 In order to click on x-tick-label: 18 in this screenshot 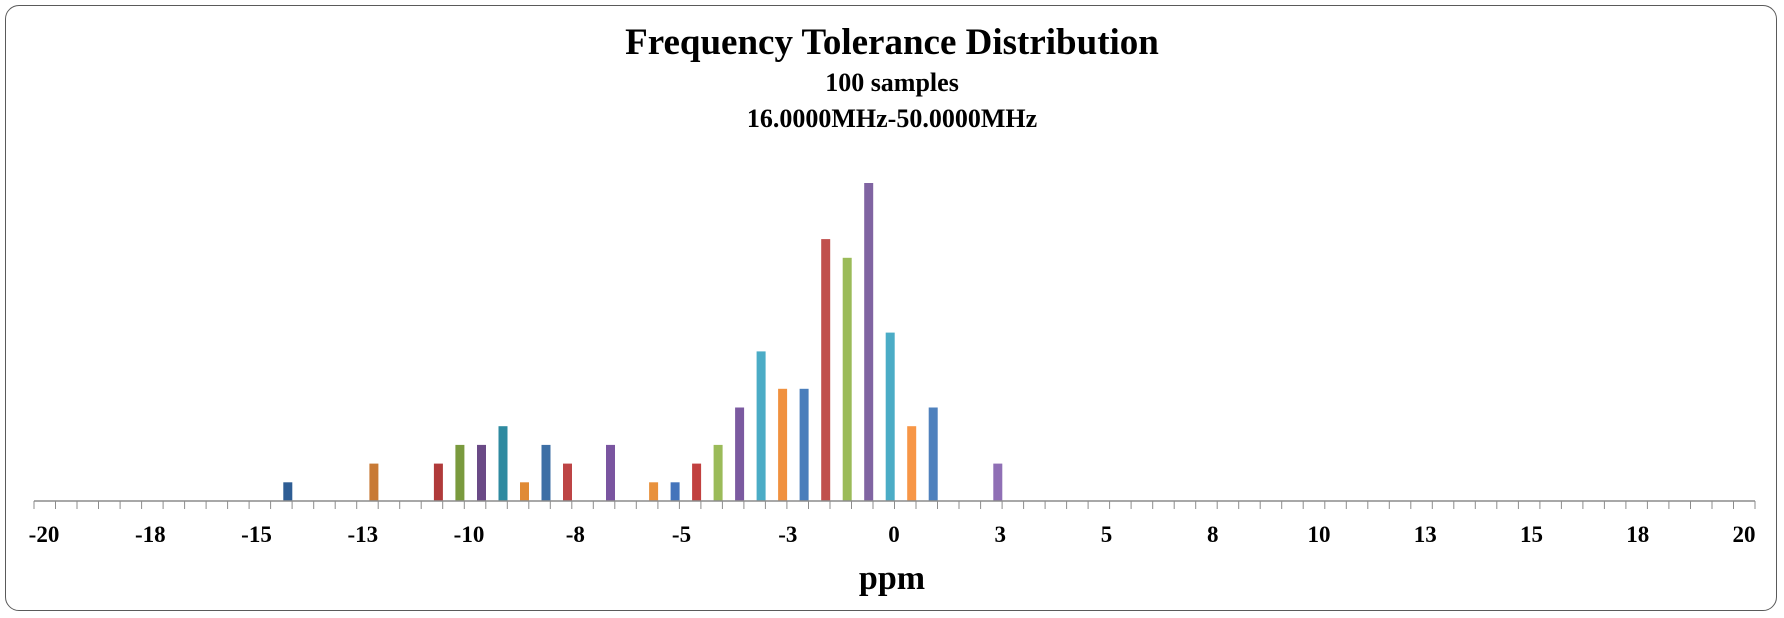, I will do `click(1637, 534)`.